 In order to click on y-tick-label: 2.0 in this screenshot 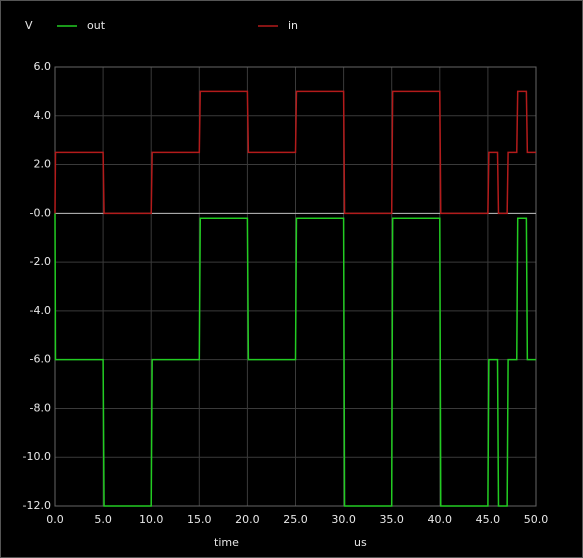, I will do `click(43, 164)`.